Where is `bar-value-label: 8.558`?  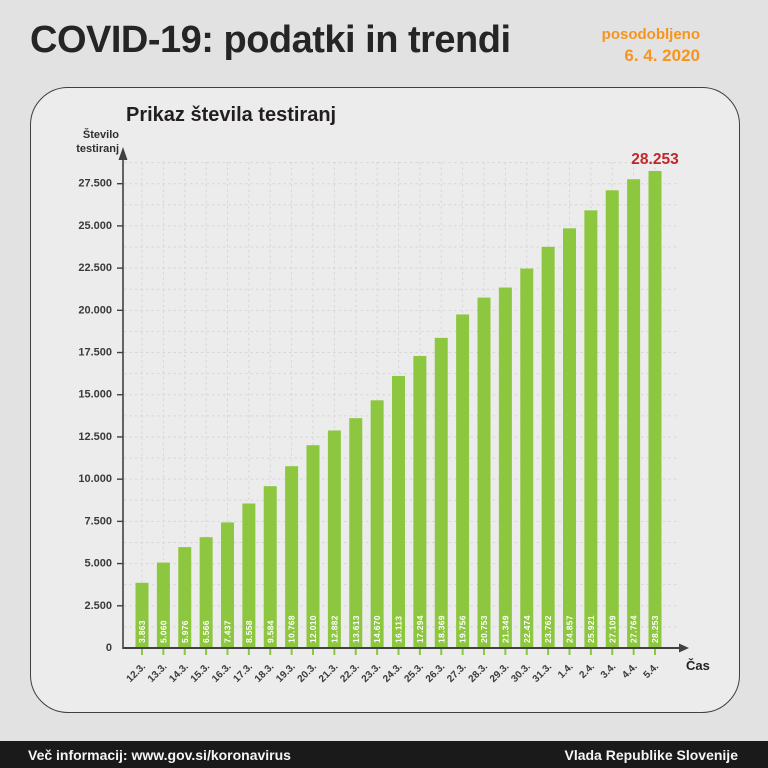
bar-value-label: 8.558 is located at coordinates (249, 631).